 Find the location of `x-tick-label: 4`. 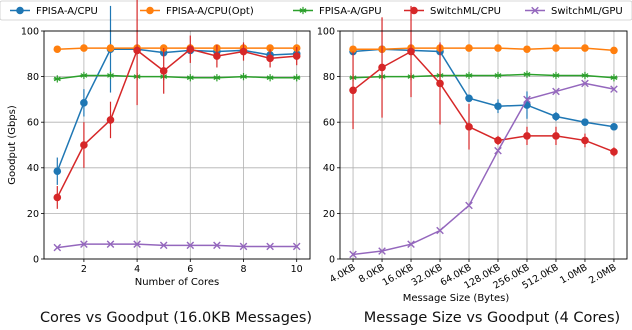

x-tick-label: 4 is located at coordinates (137, 269).